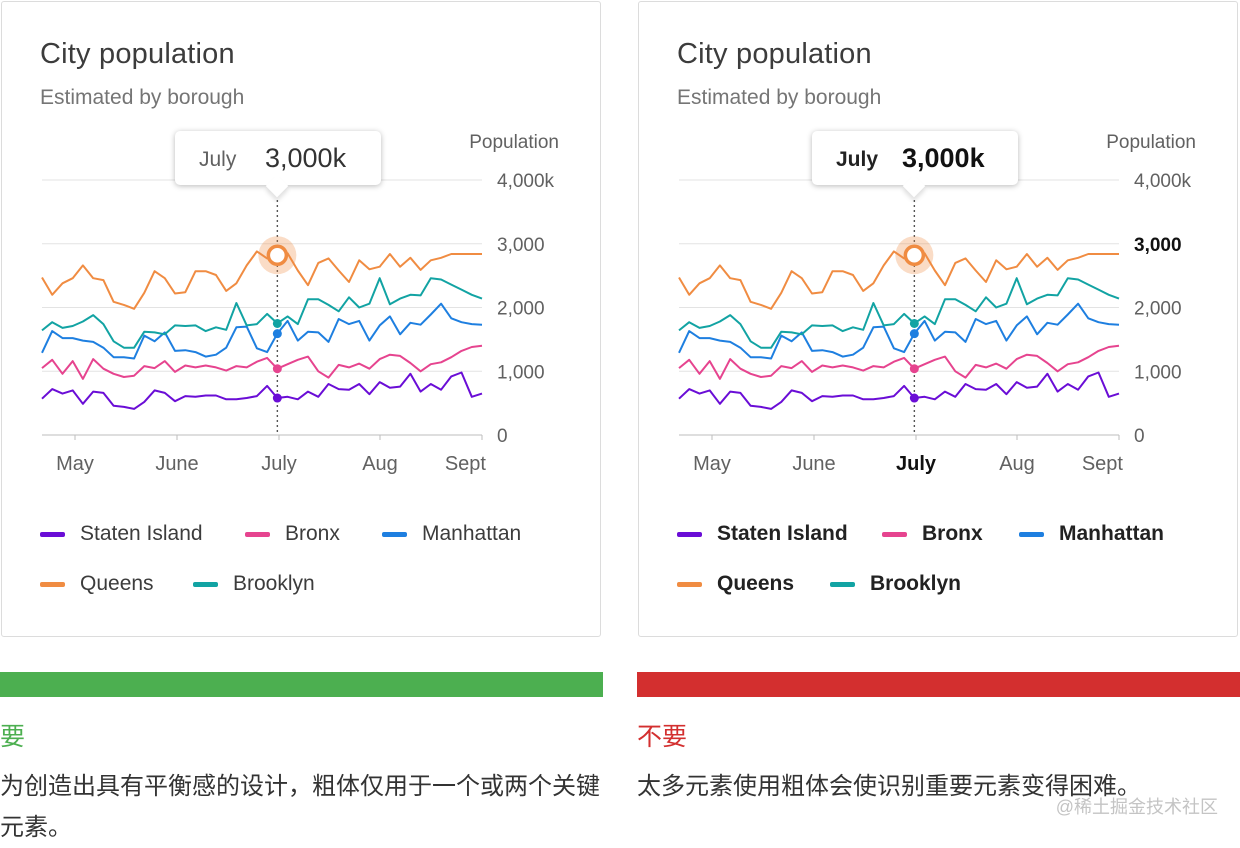  I want to click on do-indicator-bar, so click(301, 684).